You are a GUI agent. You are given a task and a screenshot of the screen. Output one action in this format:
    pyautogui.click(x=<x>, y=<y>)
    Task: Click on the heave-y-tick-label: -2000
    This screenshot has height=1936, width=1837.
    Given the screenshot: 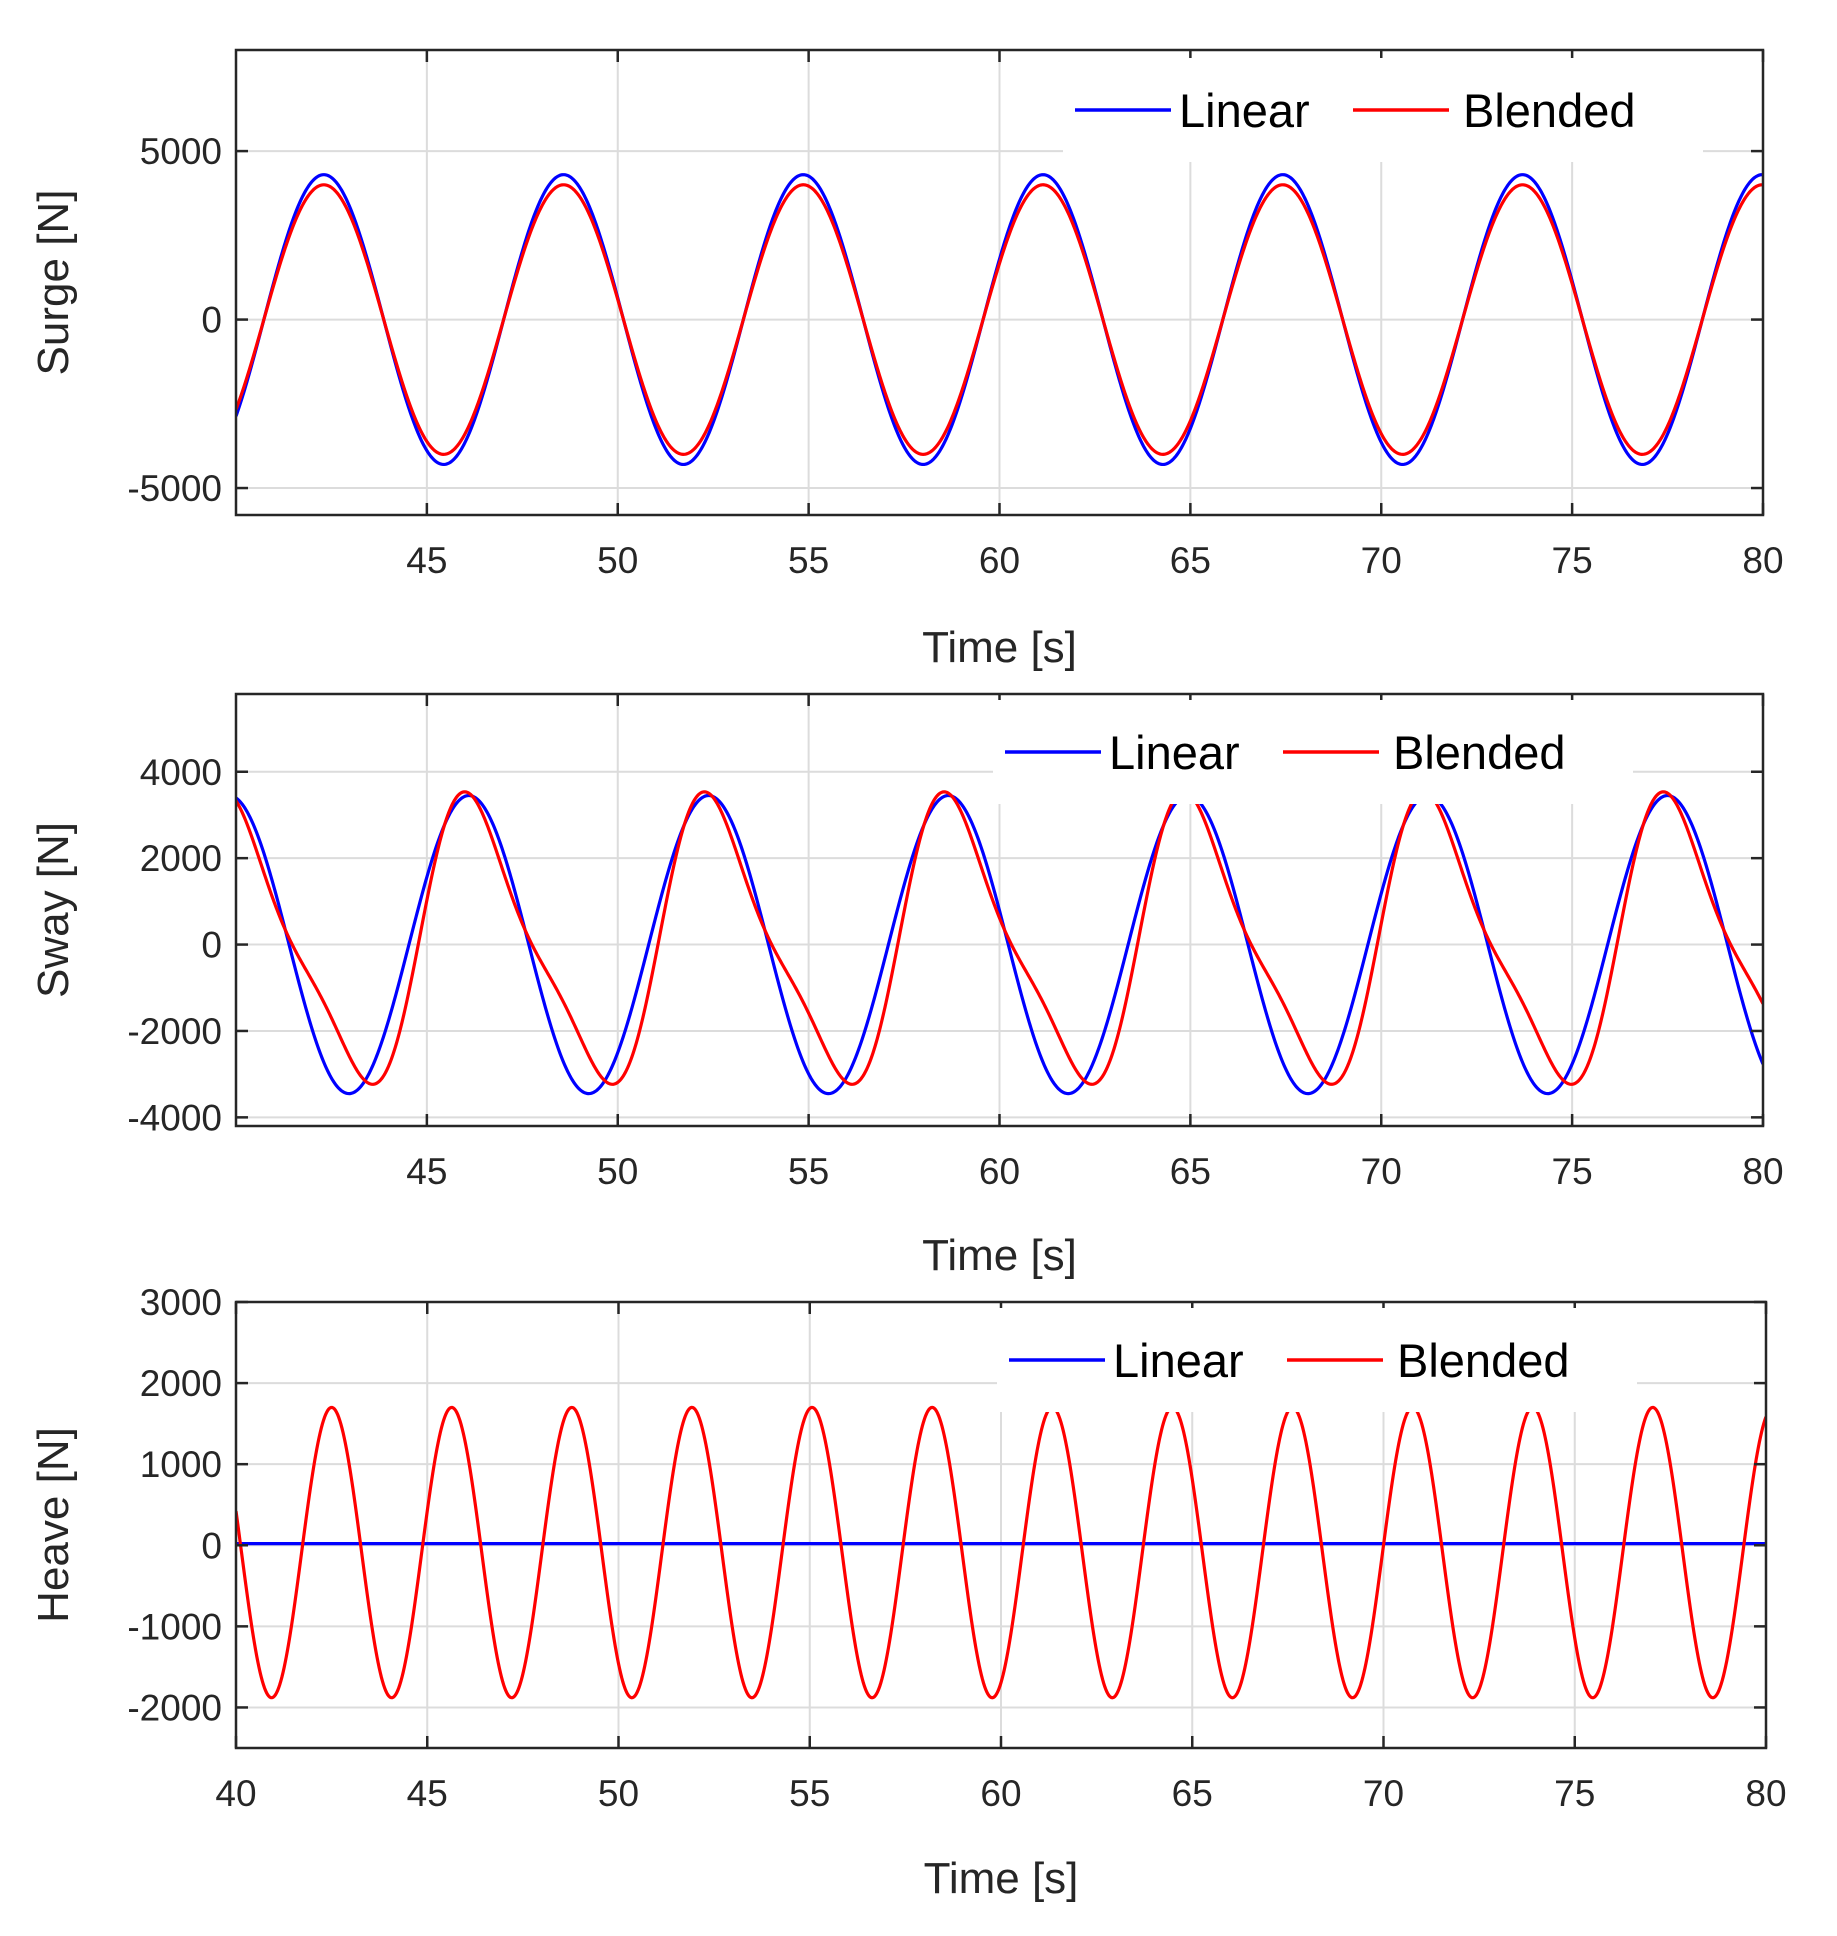 What is the action you would take?
    pyautogui.click(x=174, y=1707)
    